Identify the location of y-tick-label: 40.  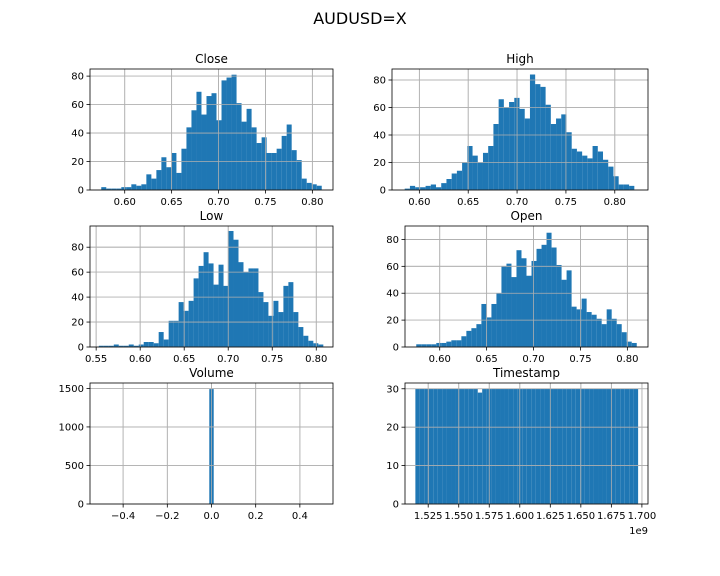
(77, 134).